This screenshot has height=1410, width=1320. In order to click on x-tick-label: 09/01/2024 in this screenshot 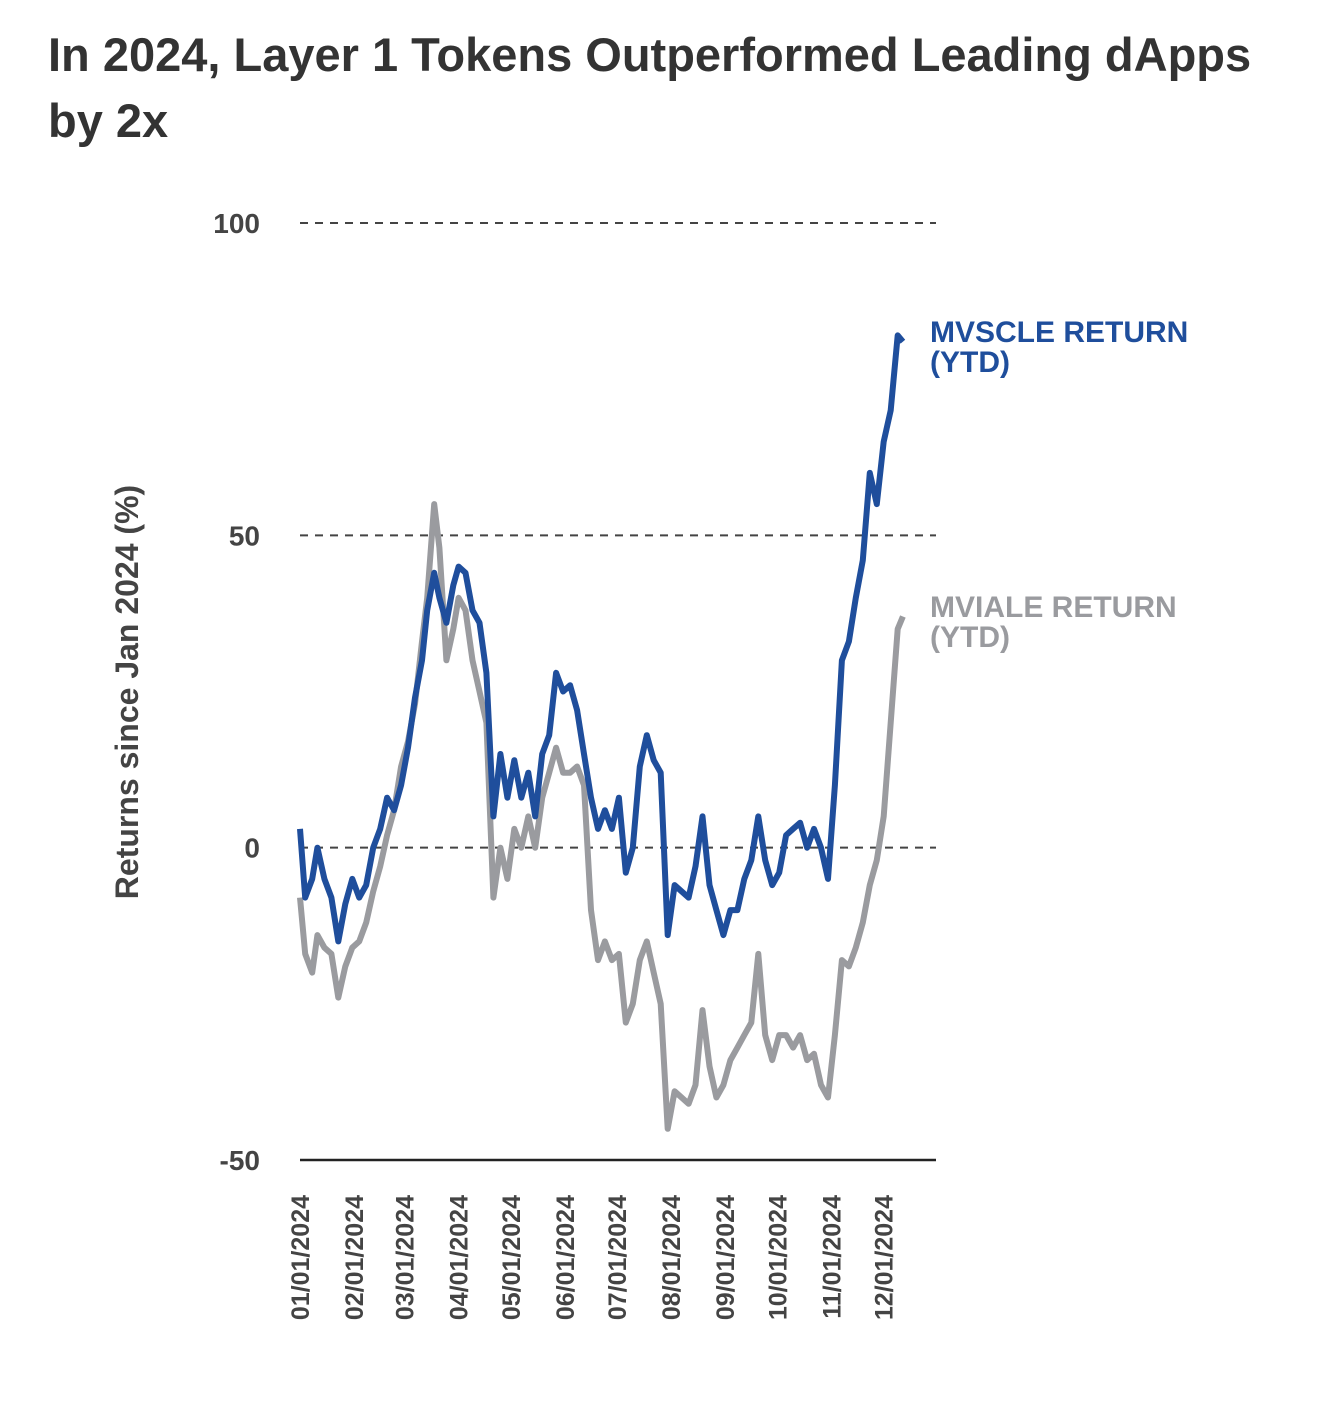, I will do `click(726, 1257)`.